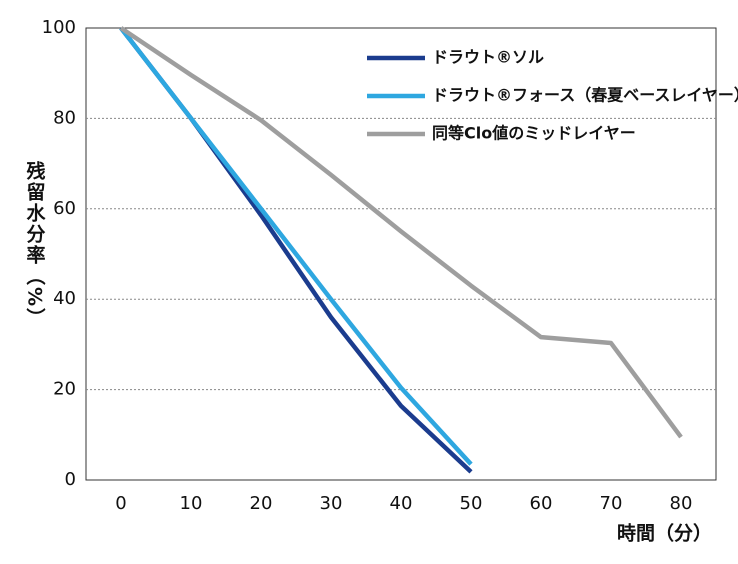 The width and height of the screenshot is (738, 564). Describe the element at coordinates (664, 533) in the screenshot. I see `x-axis-label: 時間（分）` at that location.